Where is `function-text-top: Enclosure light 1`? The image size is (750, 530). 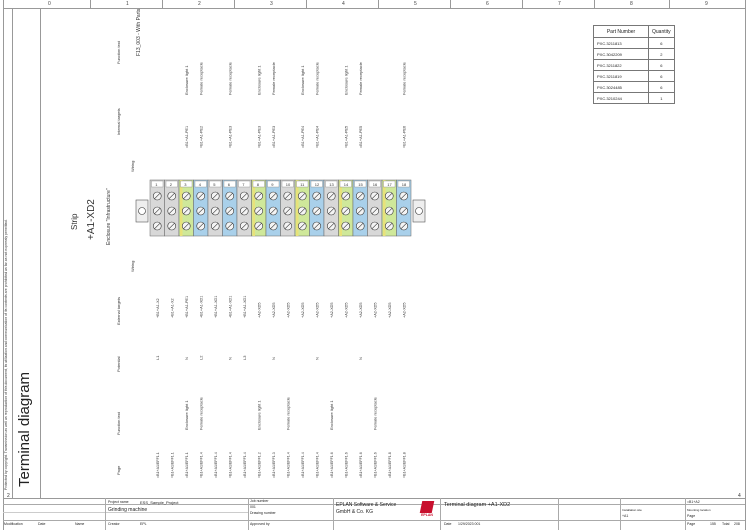 function-text-top: Enclosure light 1 is located at coordinates (186, 80).